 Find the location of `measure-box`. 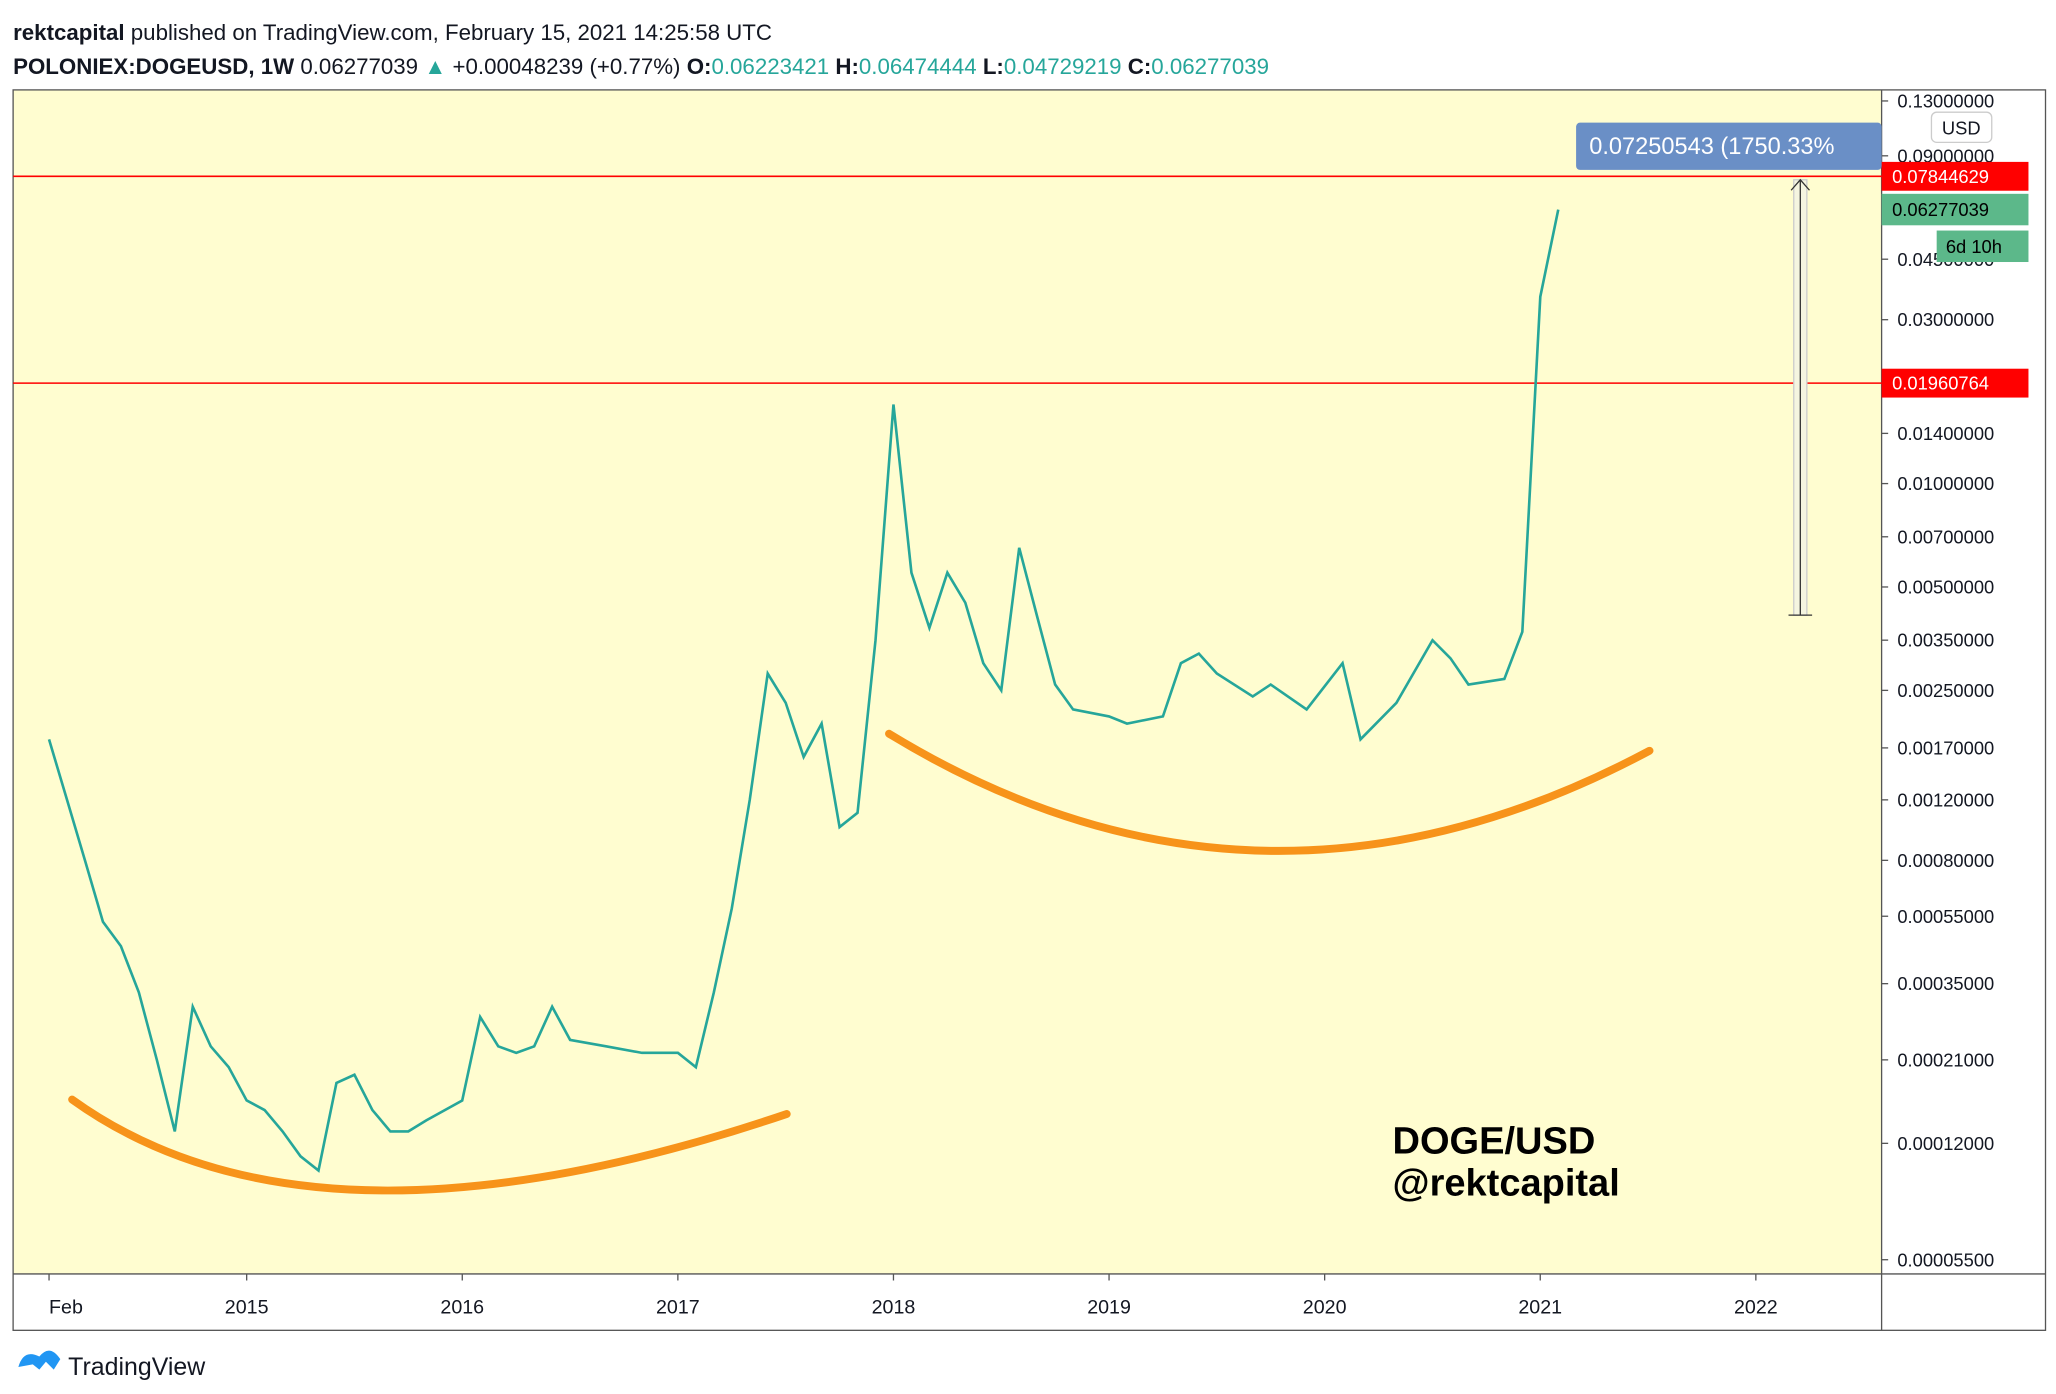

measure-box is located at coordinates (1729, 146).